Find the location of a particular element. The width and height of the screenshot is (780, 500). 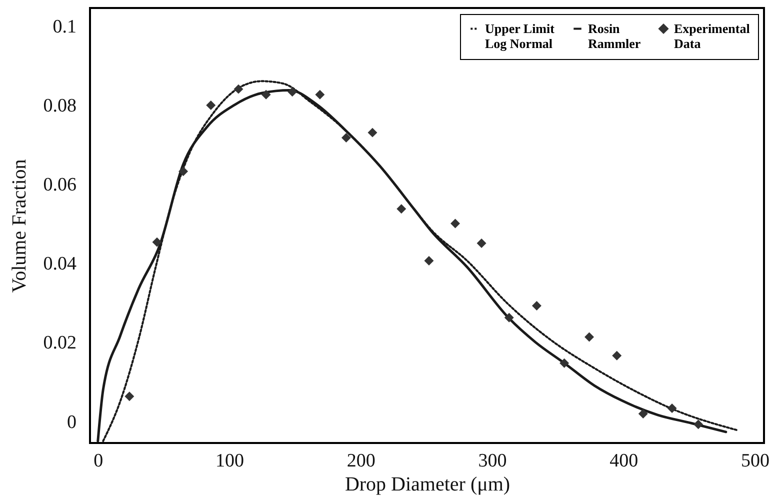

legend-label: Experimental Data is located at coordinates (712, 35).